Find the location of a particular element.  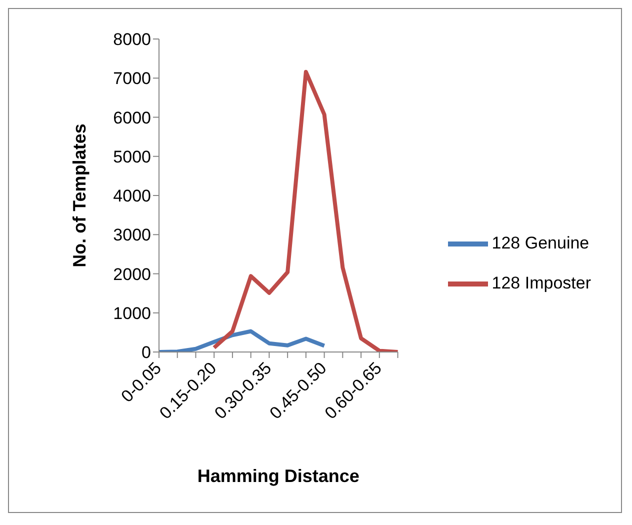

x-axis-title: Hamming Distance is located at coordinates (278, 476).